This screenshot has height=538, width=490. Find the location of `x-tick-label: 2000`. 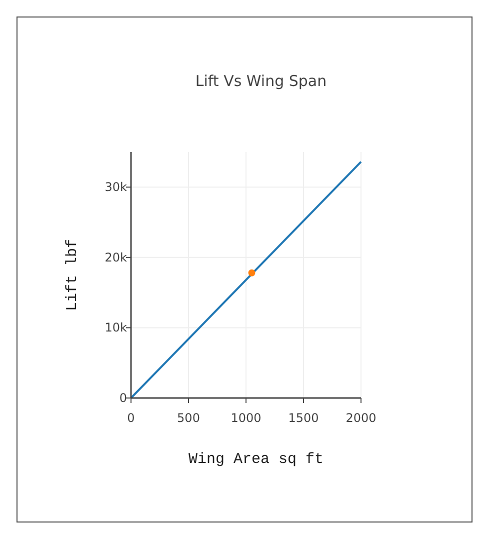

x-tick-label: 2000 is located at coordinates (361, 418).